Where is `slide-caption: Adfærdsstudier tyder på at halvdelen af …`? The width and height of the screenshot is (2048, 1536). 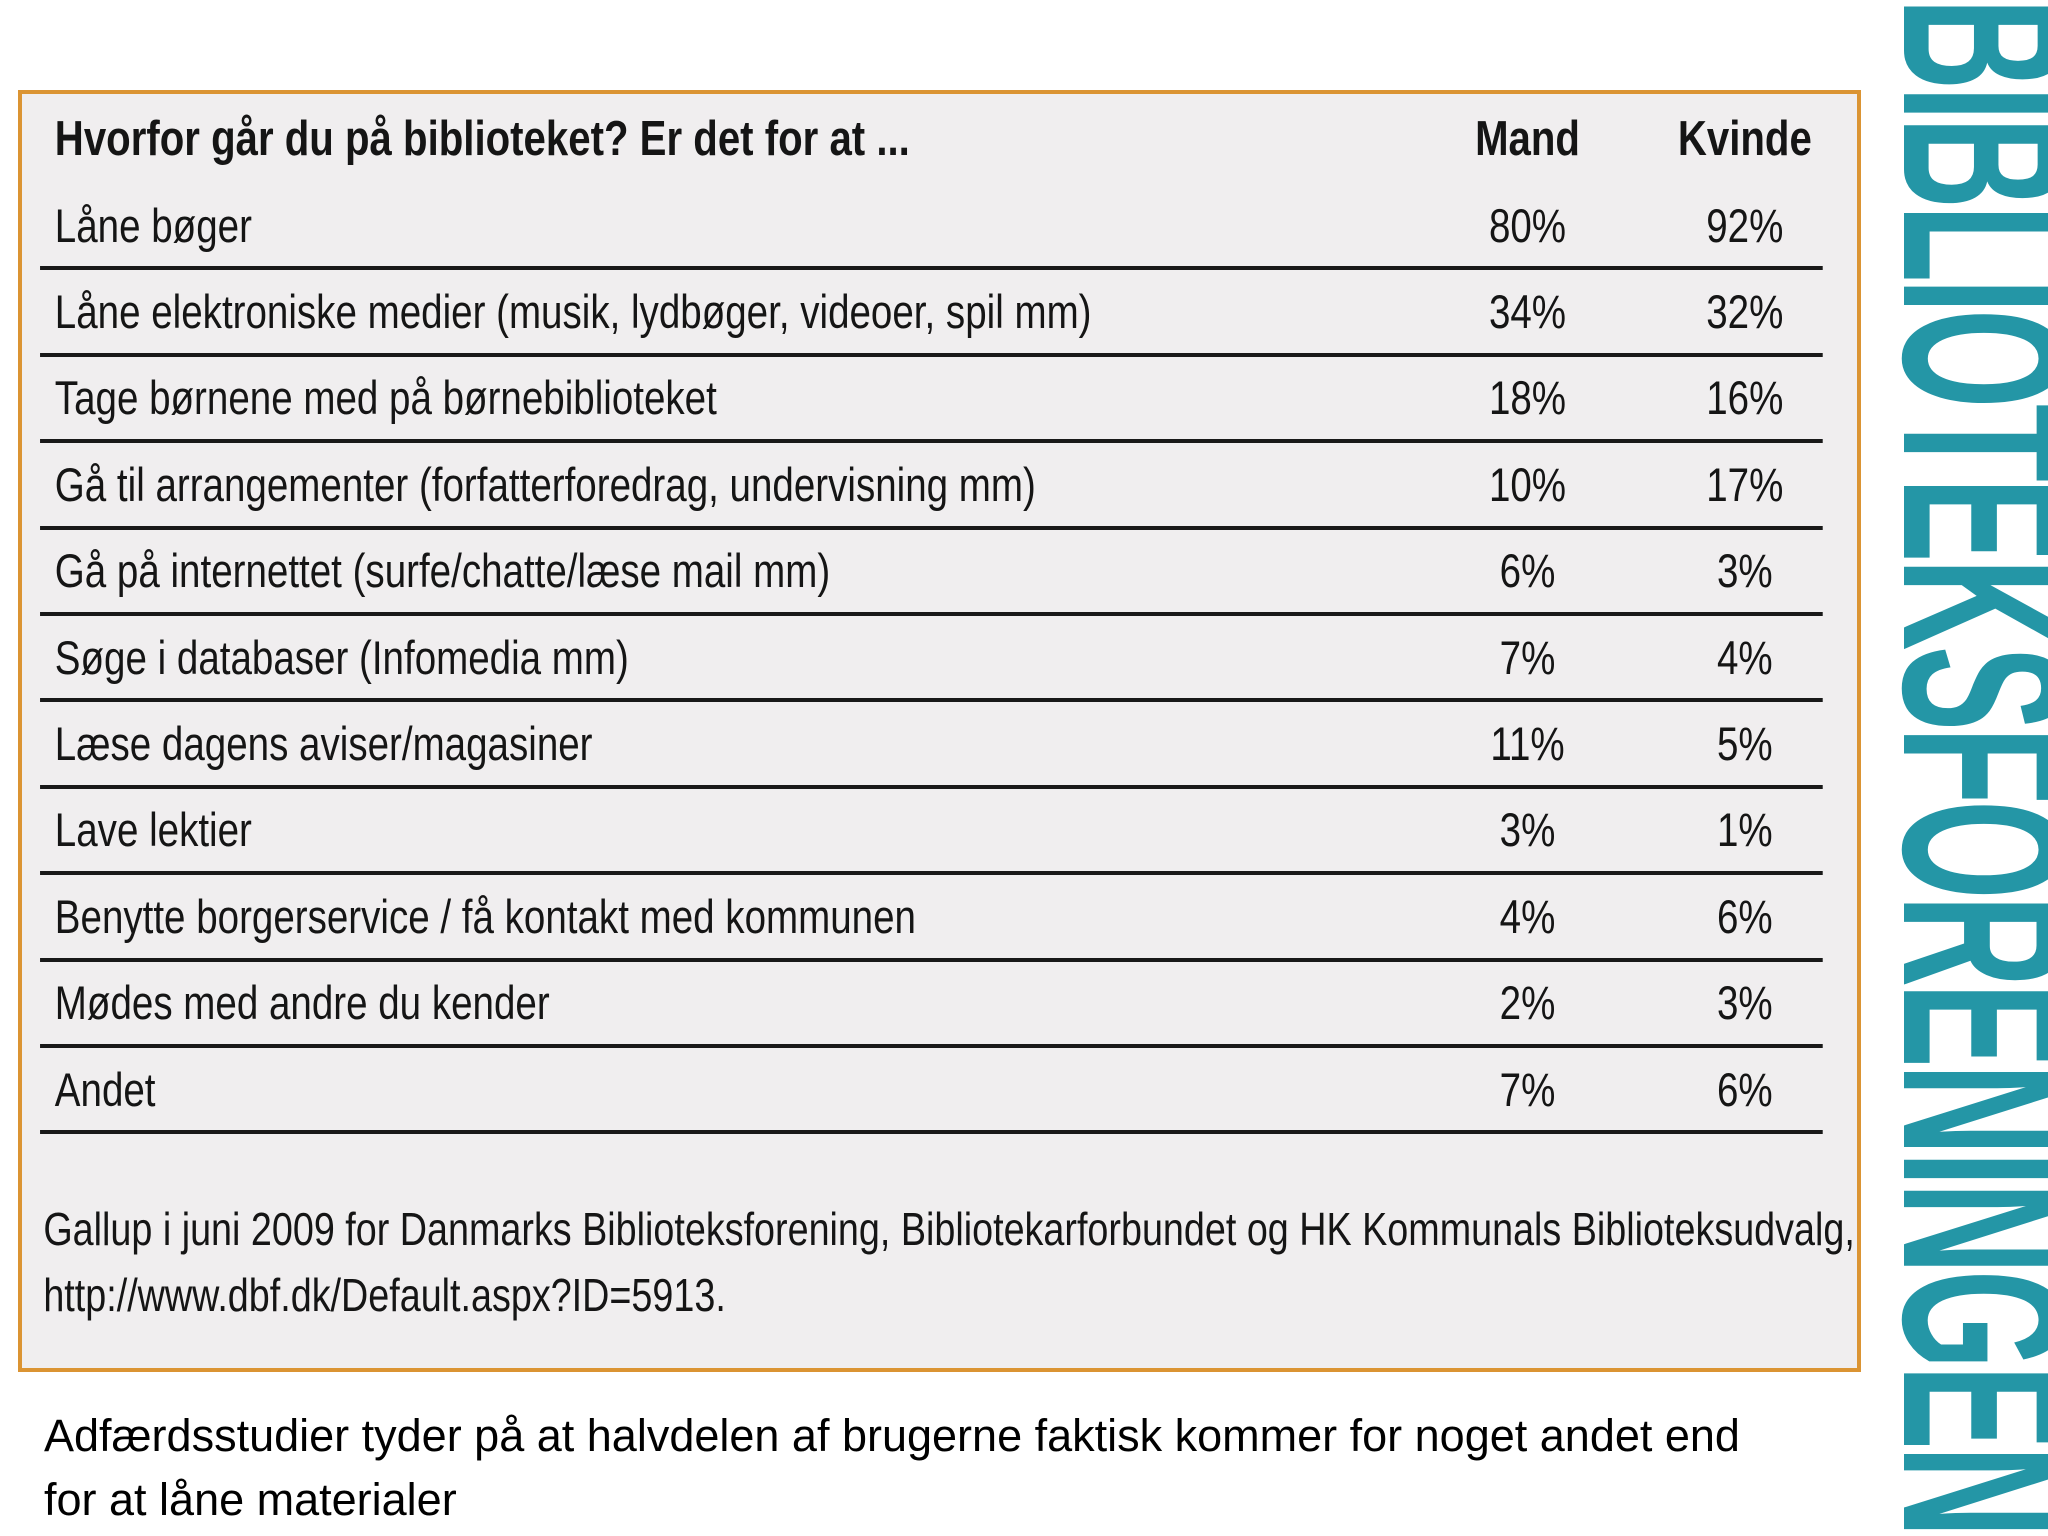 slide-caption: Adfærdsstudier tyder på at halvdelen af … is located at coordinates (892, 1468).